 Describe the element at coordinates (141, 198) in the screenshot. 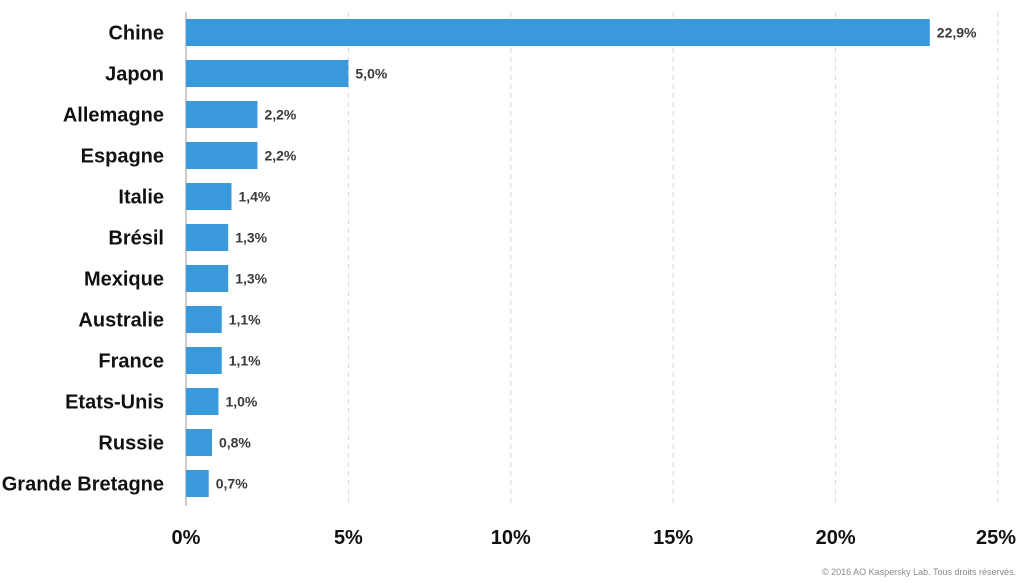

I see `category-label: Italie` at that location.